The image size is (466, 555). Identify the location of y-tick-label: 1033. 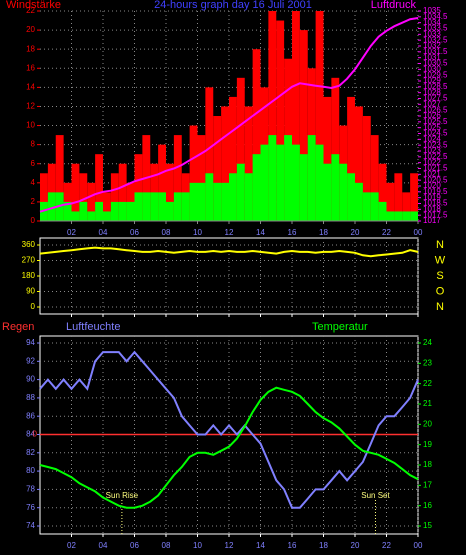
(432, 33).